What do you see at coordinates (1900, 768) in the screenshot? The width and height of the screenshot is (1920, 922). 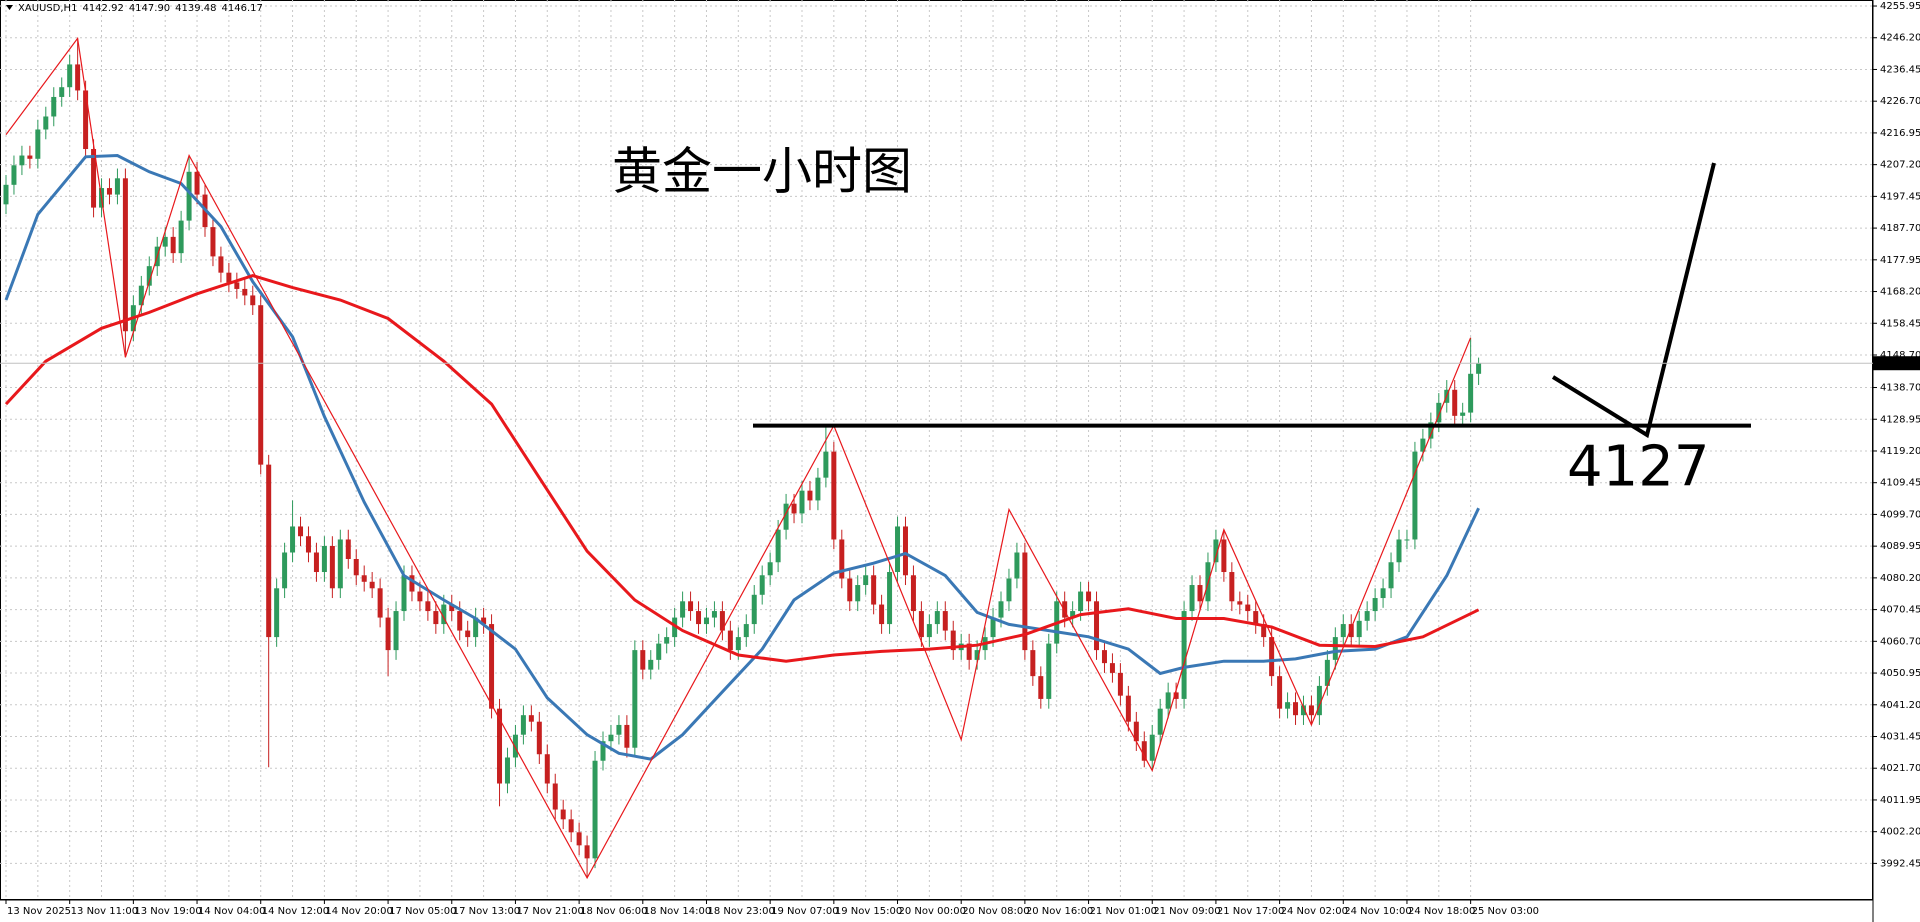 I see `y-tick-label: 4021.70` at bounding box center [1900, 768].